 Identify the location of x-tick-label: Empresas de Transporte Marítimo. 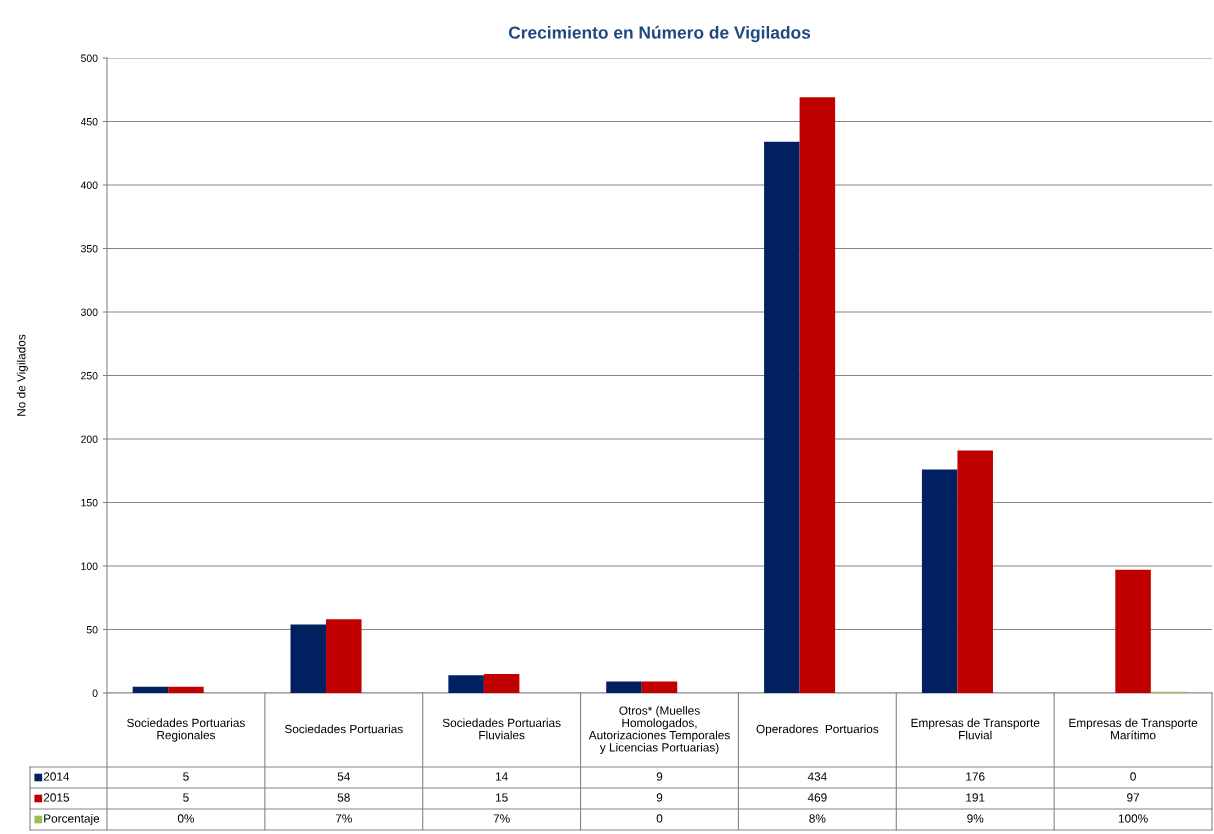
(1133, 729).